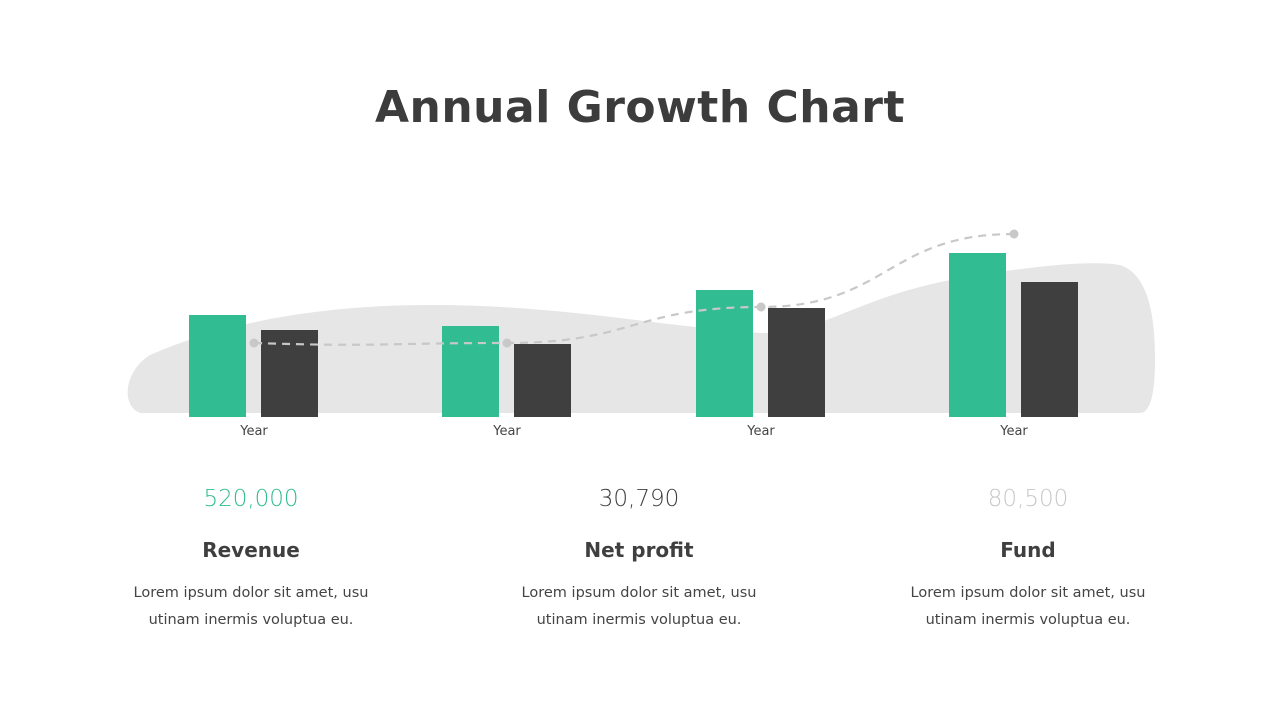 The image size is (1280, 720). Describe the element at coordinates (639, 550) in the screenshot. I see `stat-label: Net profit` at that location.